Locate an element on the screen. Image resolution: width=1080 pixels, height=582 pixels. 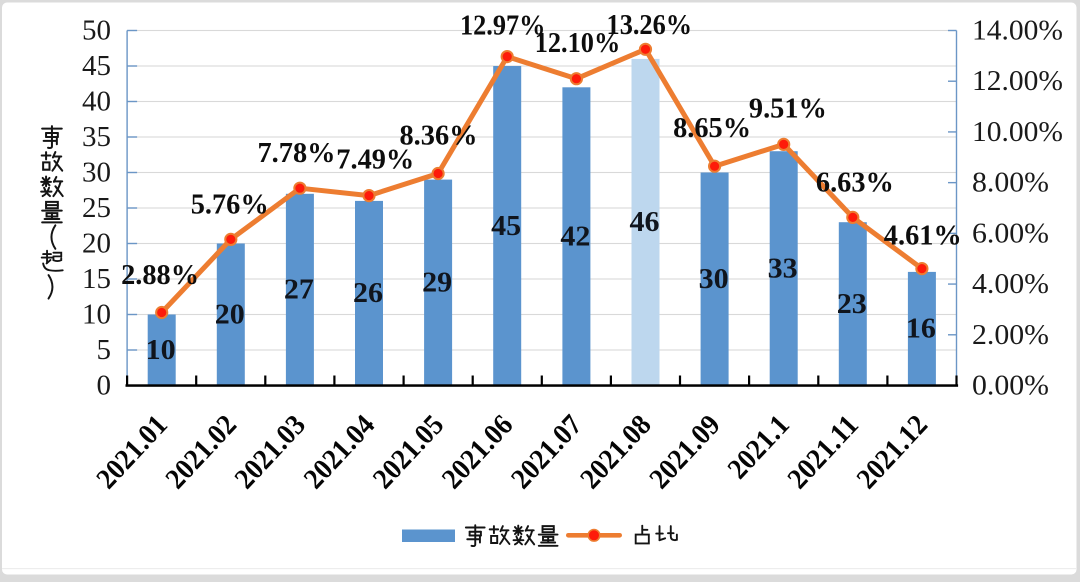
svg-text: 12.97% is located at coordinates (503, 25).